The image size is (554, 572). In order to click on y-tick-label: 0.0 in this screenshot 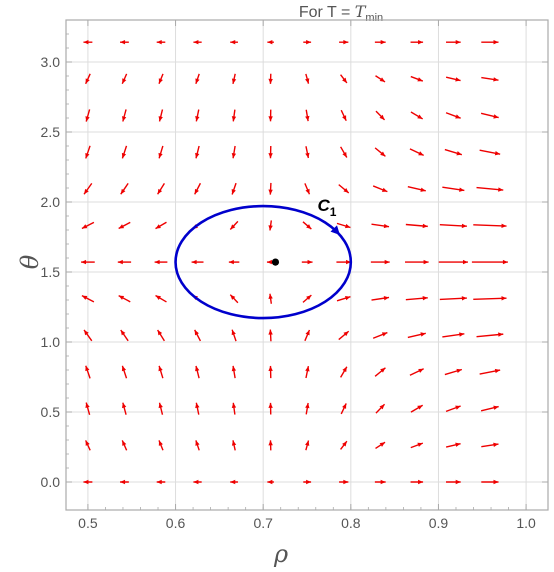, I will do `click(51, 482)`.